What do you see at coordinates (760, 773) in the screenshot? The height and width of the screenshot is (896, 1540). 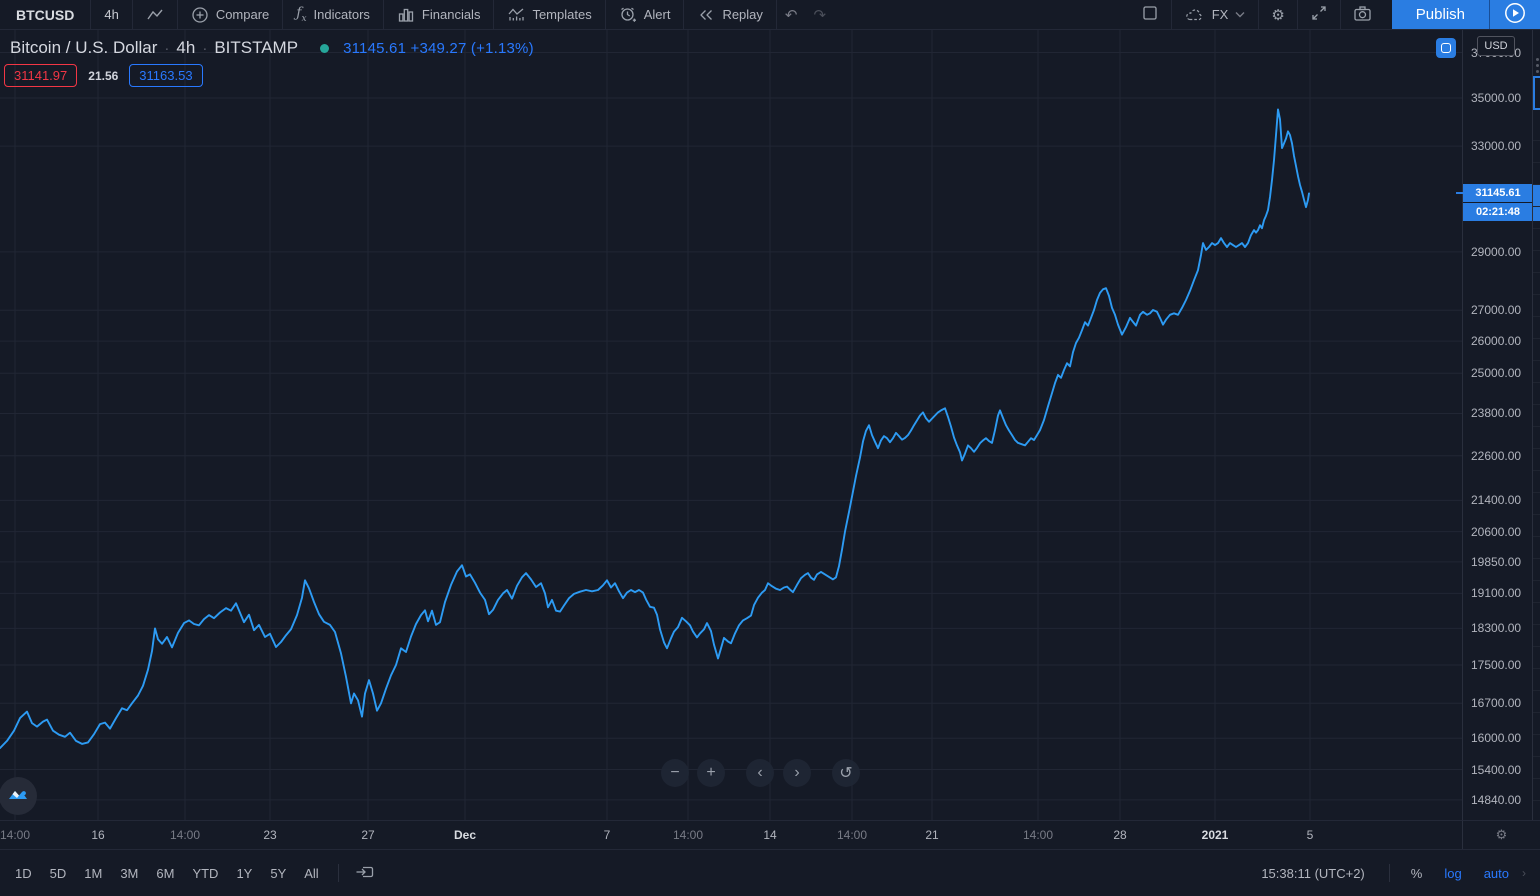 I see `scroll-left-button: ‹` at bounding box center [760, 773].